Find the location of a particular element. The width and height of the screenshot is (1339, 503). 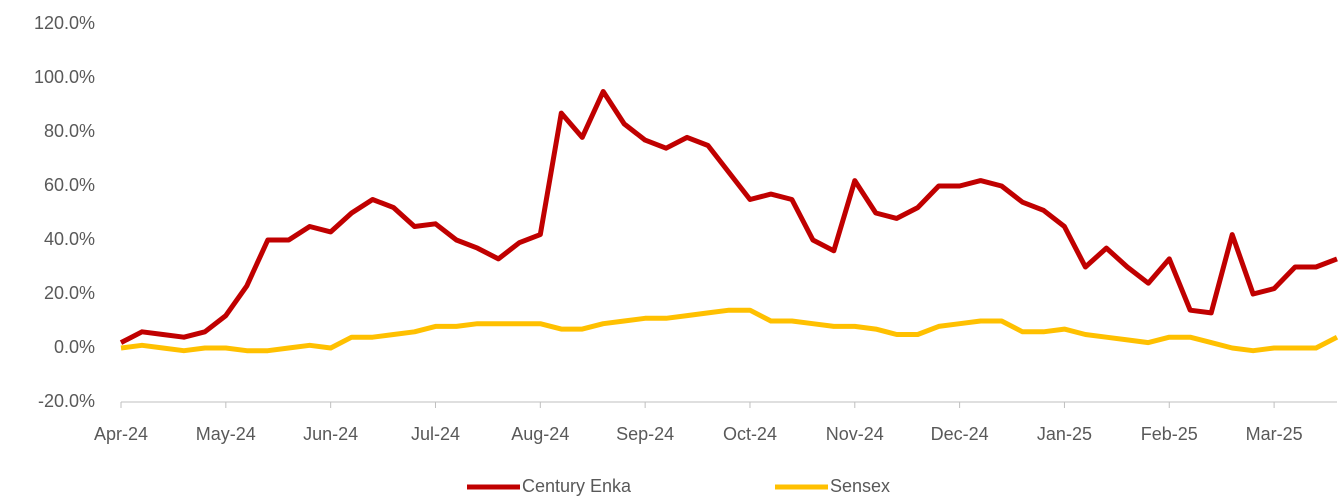

y-tick-label: 100.0% is located at coordinates (64, 77).